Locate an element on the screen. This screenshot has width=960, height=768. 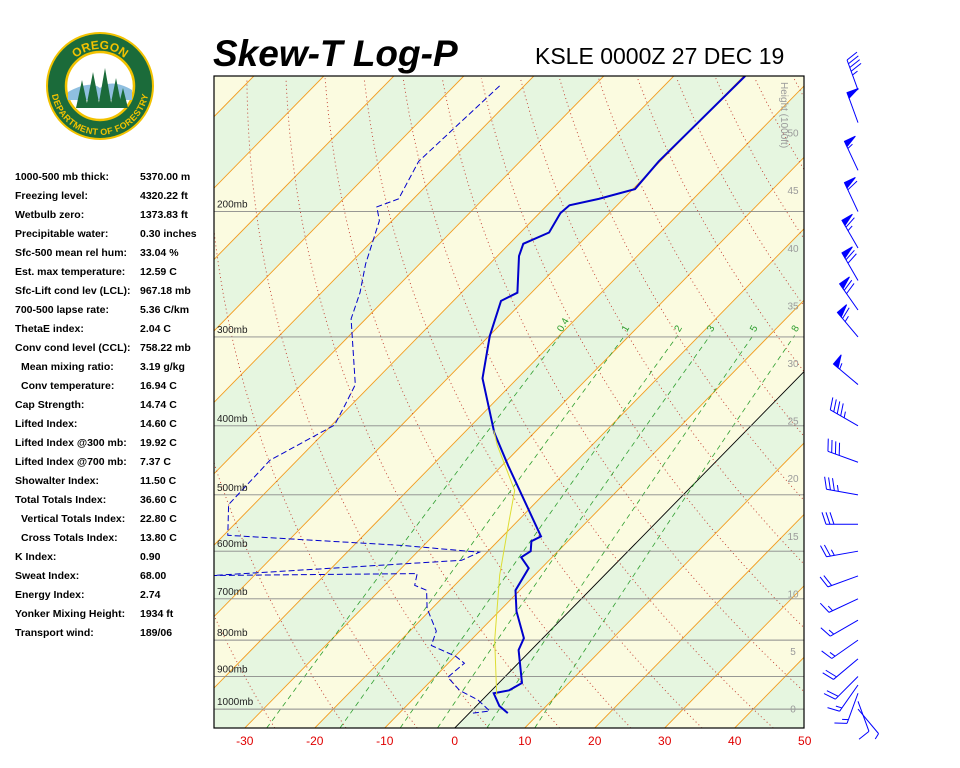
index-value: 12.59 C is located at coordinates (158, 272).